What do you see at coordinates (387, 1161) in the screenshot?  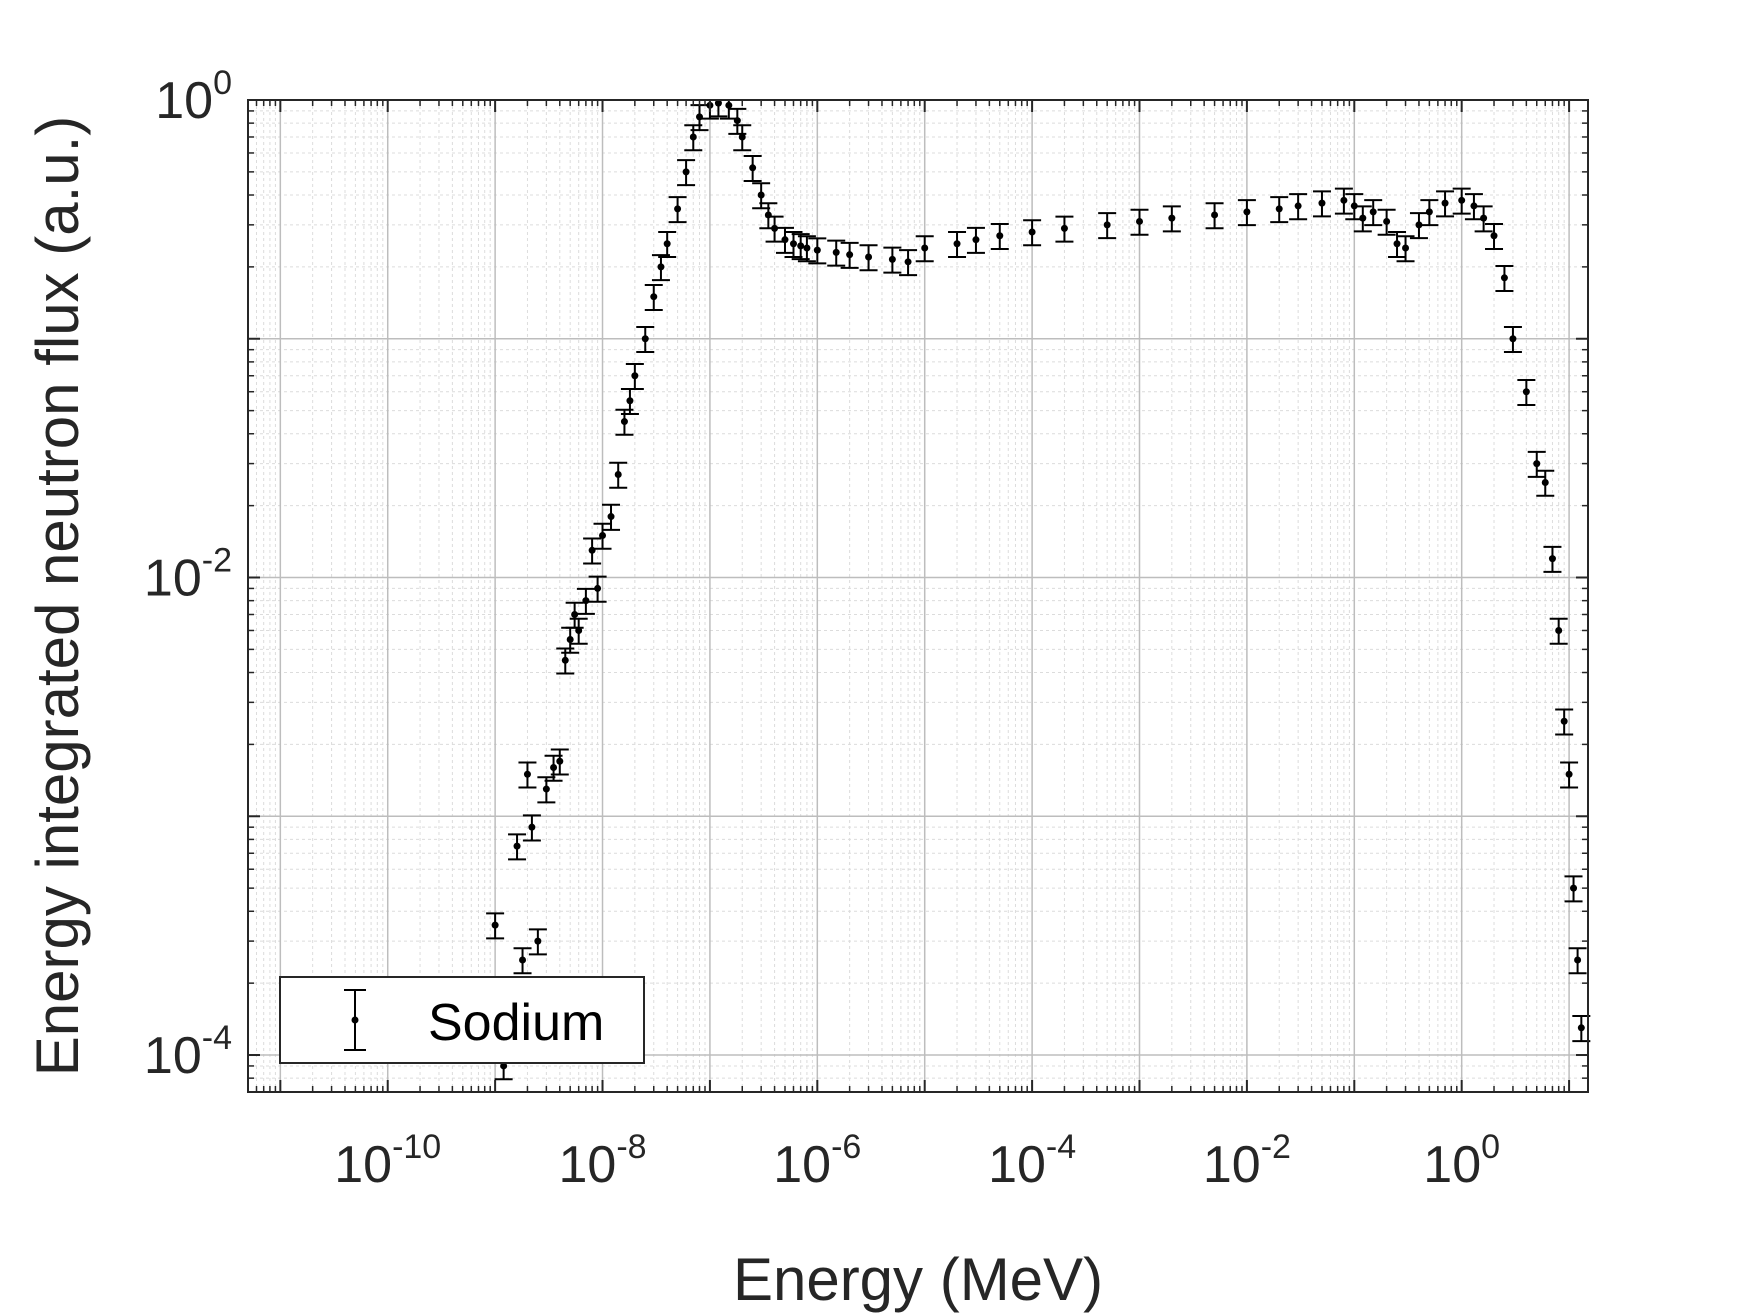 I see `x-tick-label: 10⁻¹⁰` at bounding box center [387, 1161].